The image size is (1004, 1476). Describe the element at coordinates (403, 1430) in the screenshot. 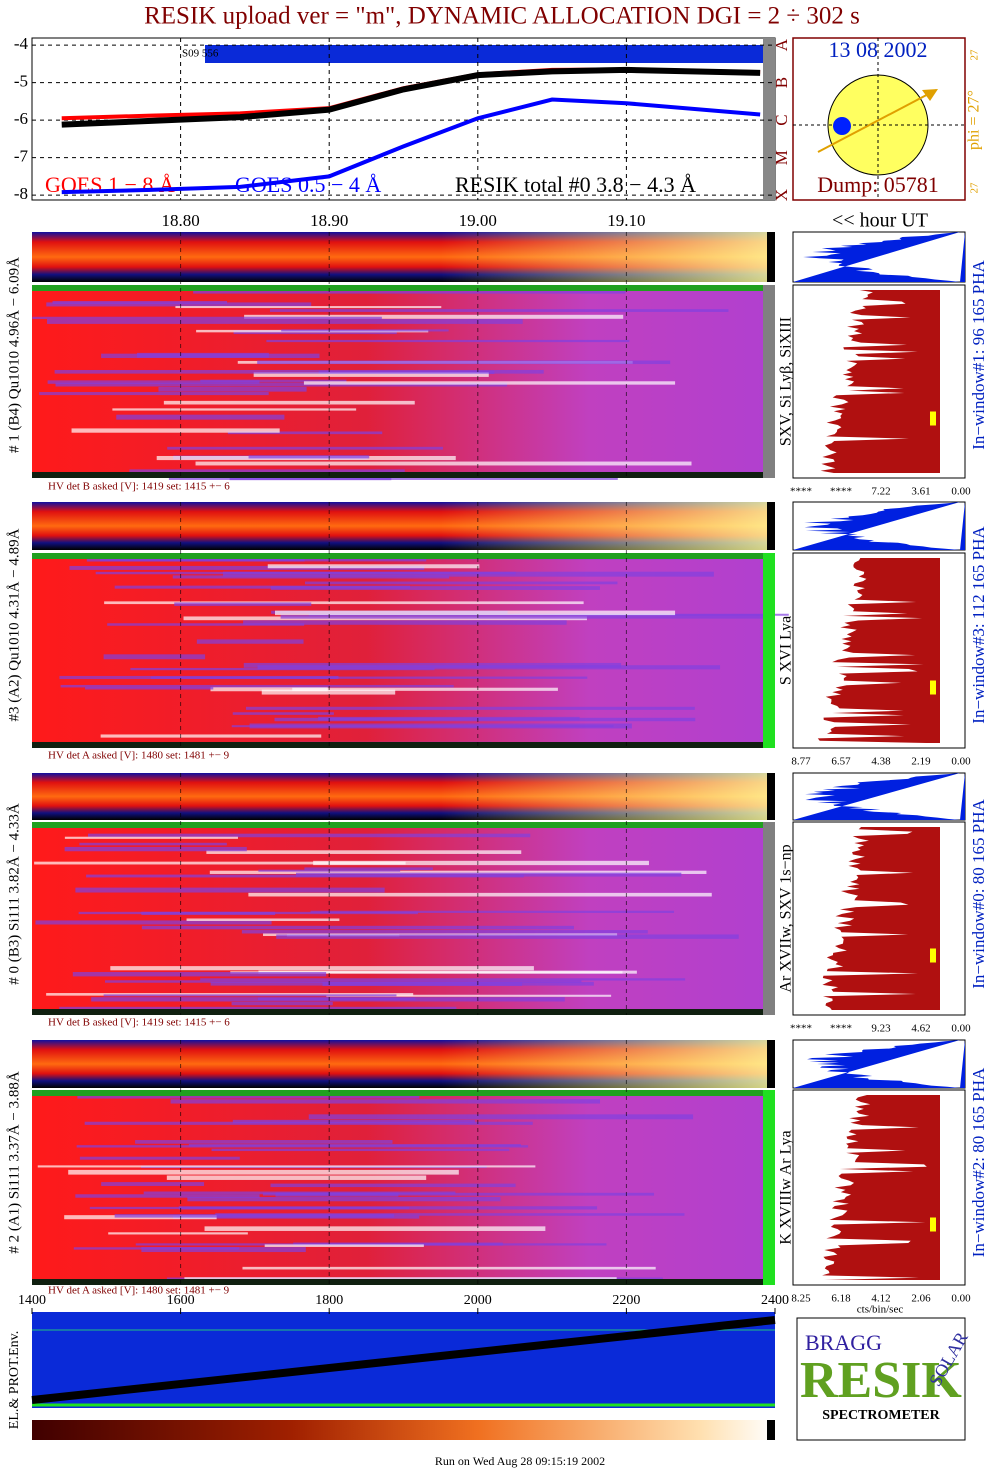

I see `colorbar` at that location.